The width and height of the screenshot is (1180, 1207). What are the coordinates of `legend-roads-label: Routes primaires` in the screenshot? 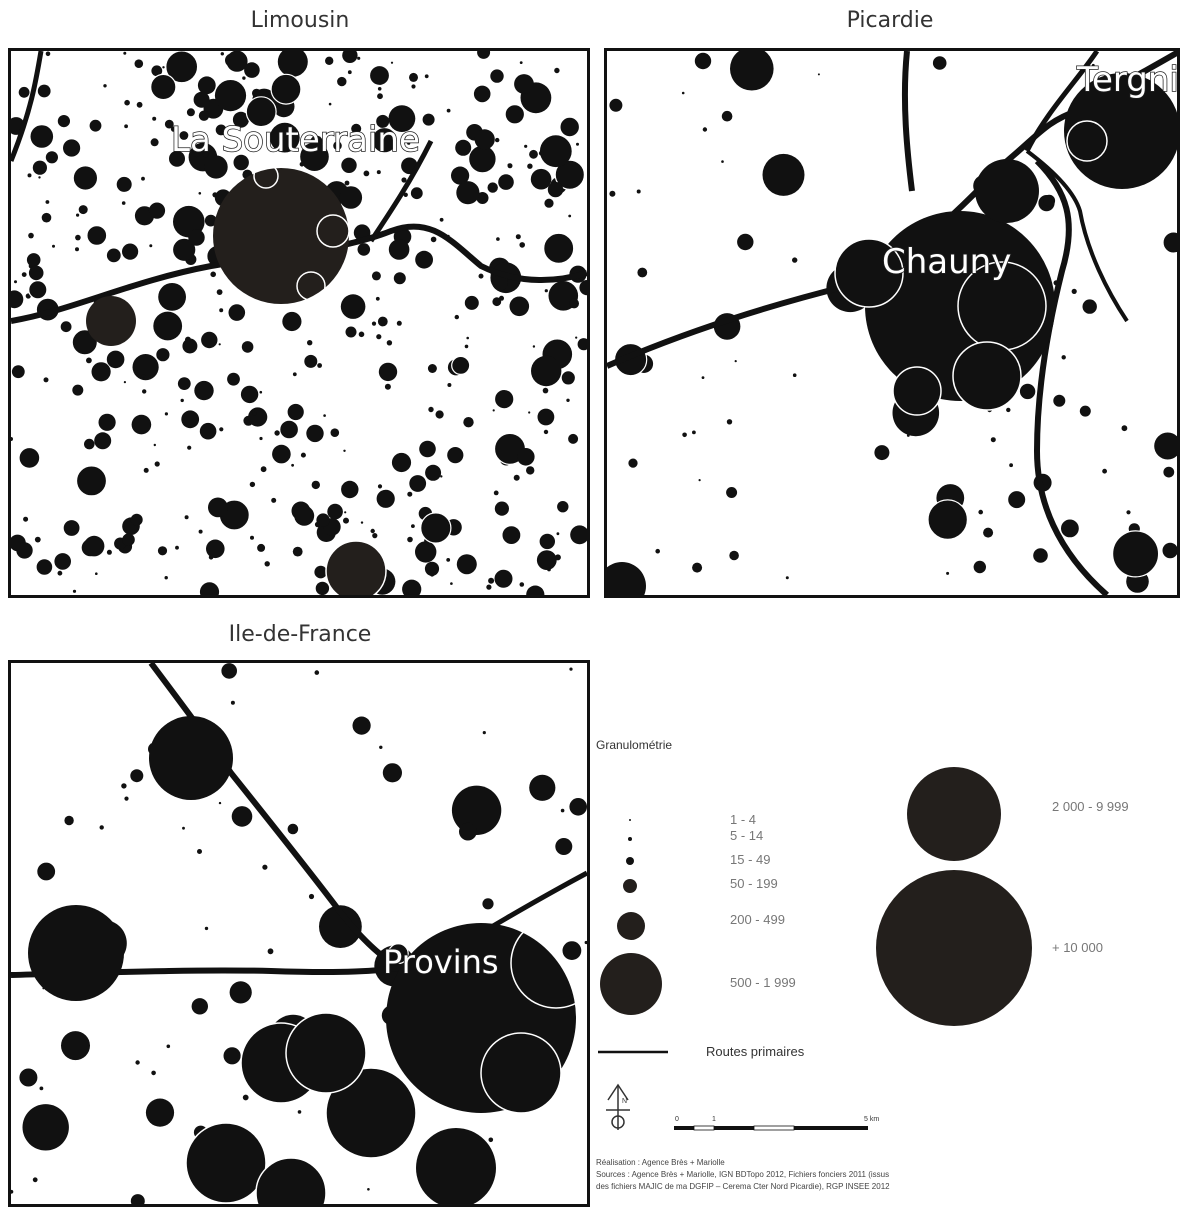 It's located at (755, 1051).